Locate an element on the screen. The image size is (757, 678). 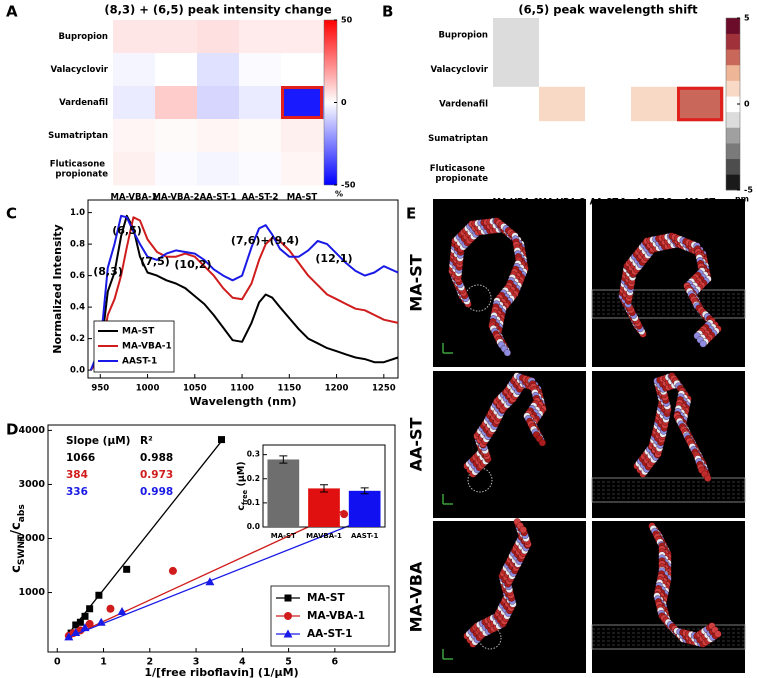
stats-slope: 384 is located at coordinates (77, 475).